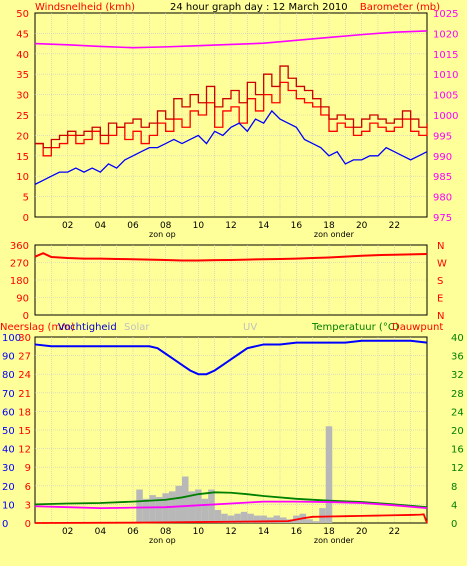 This screenshot has width=467, height=566. I want to click on y-tick-label-humidity: 30, so click(8, 468).